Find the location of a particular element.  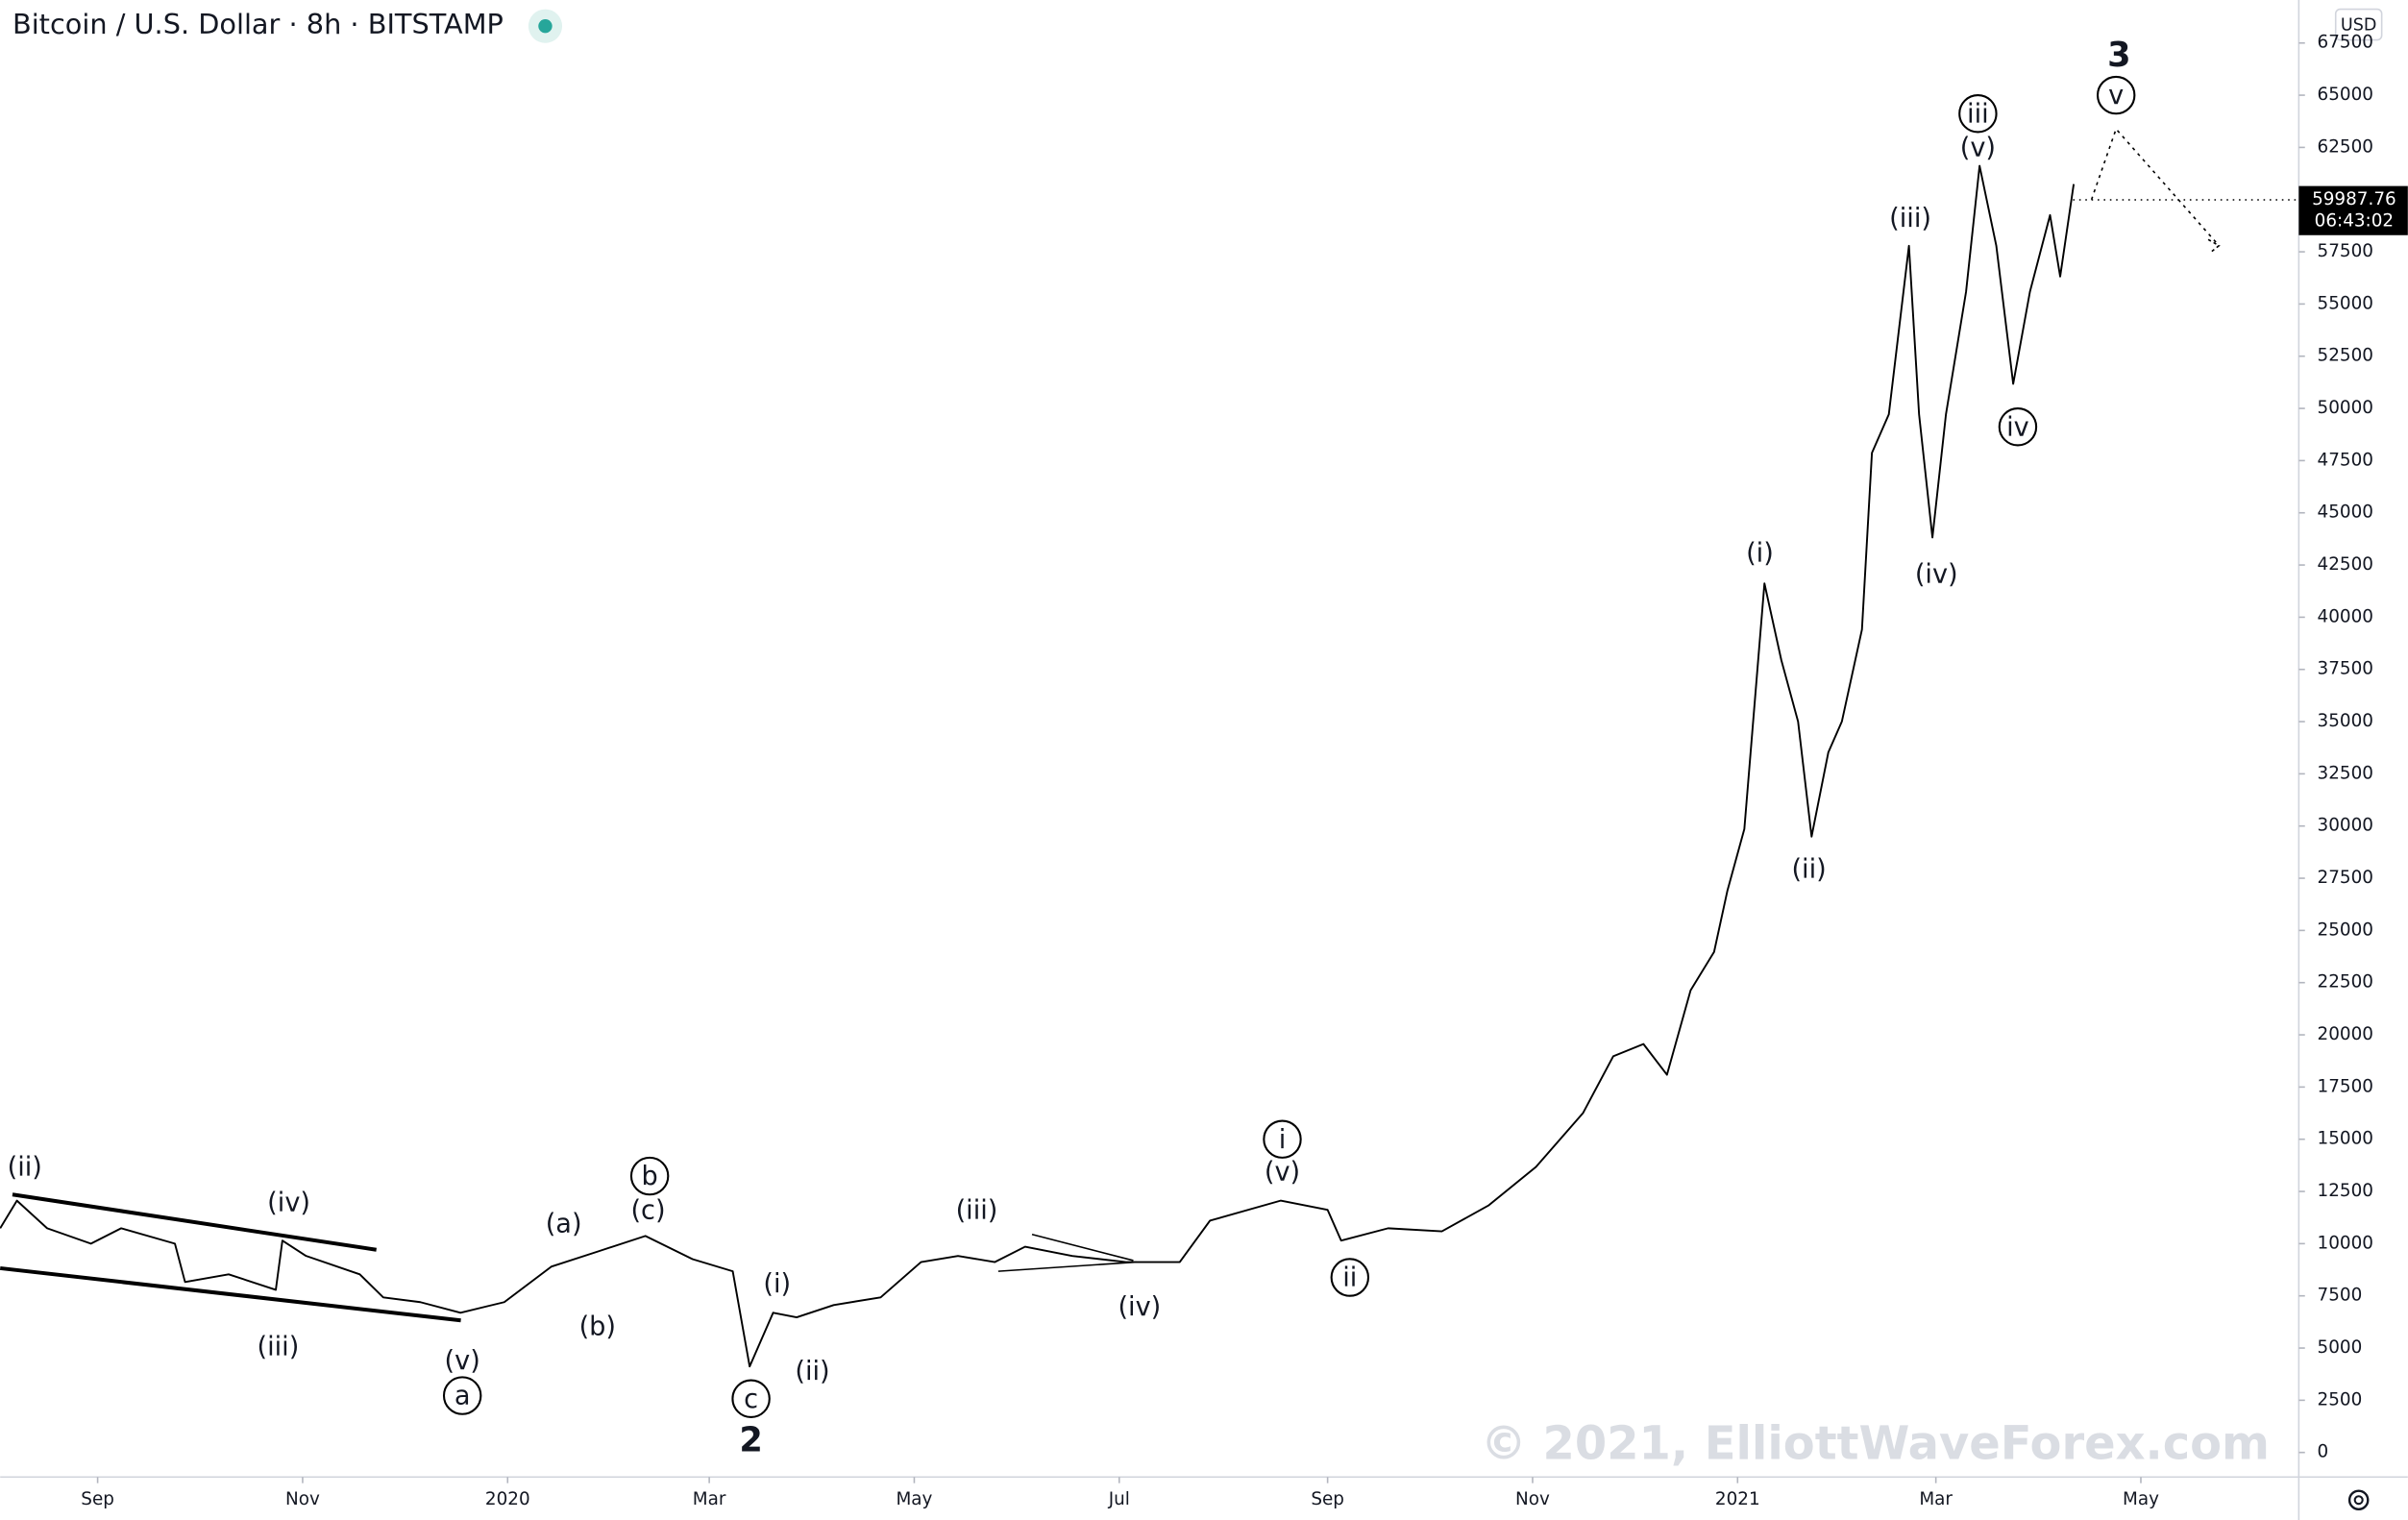

wave-label: iv is located at coordinates (2017, 427).